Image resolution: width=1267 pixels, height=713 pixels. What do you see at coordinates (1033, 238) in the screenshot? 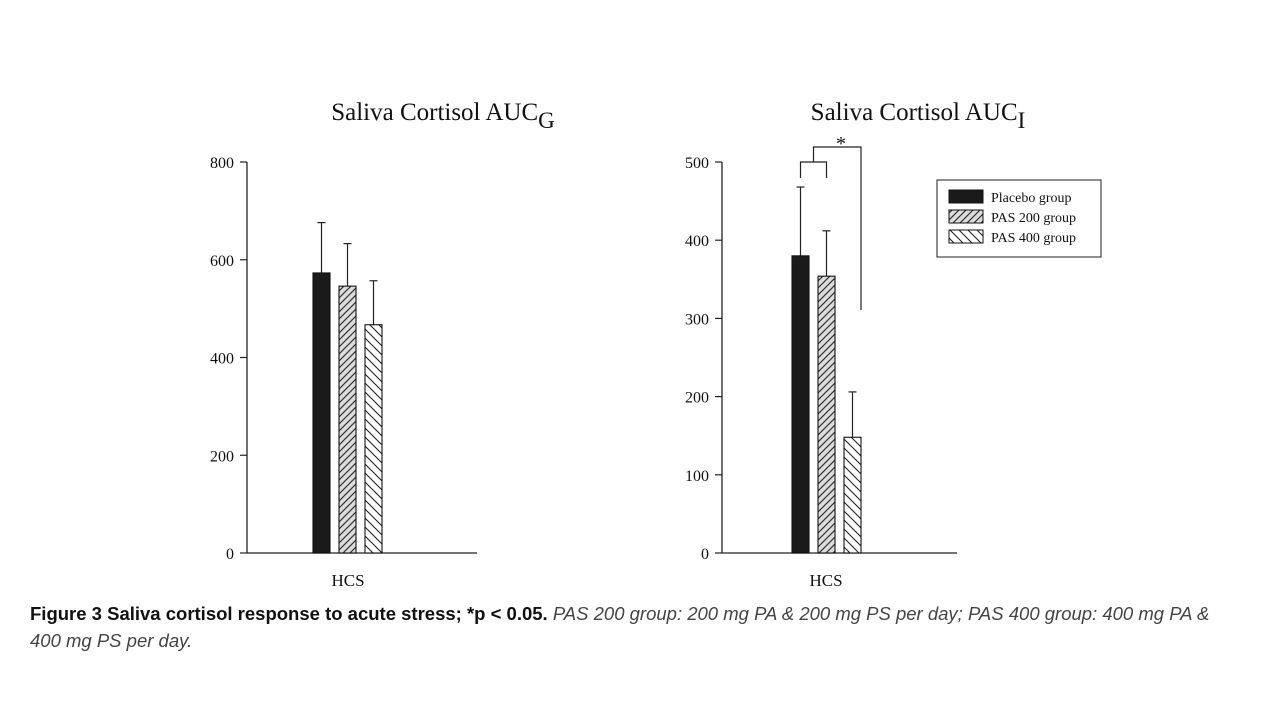
I see `legend-label-3: PAS 400 group` at bounding box center [1033, 238].